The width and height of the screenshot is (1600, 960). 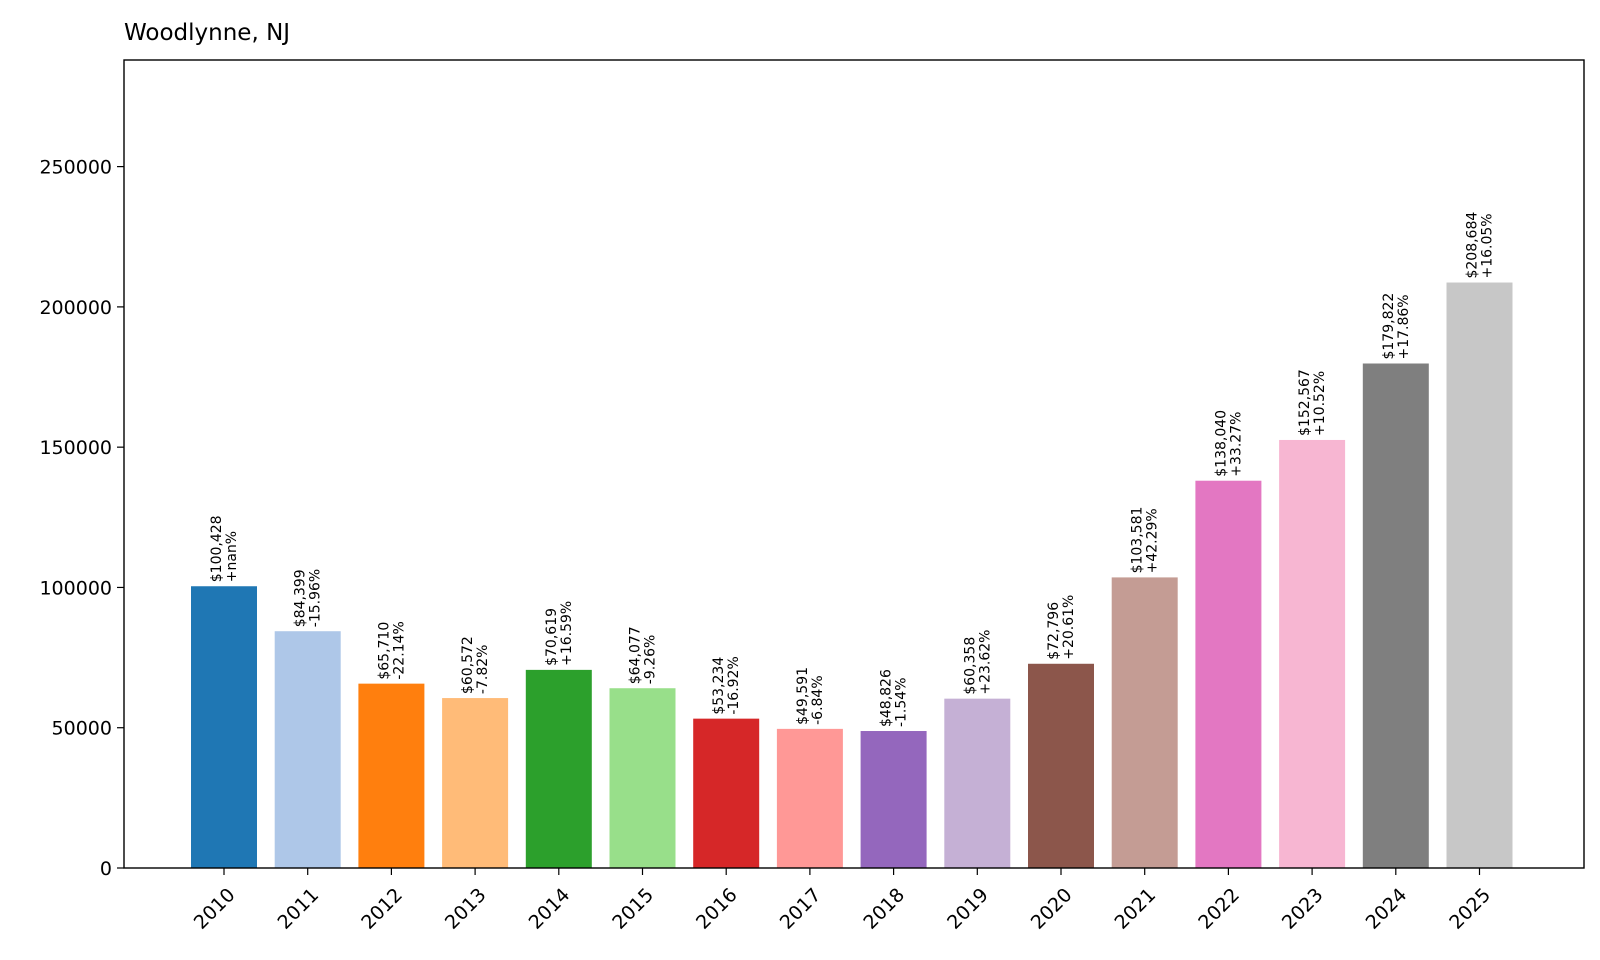 I want to click on y-tick-label: 250000, so click(x=75, y=168).